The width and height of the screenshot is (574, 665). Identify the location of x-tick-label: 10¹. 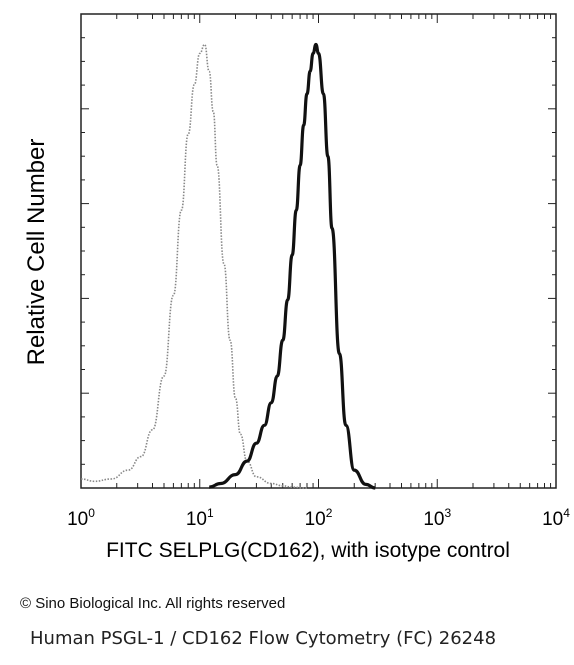
(200, 518).